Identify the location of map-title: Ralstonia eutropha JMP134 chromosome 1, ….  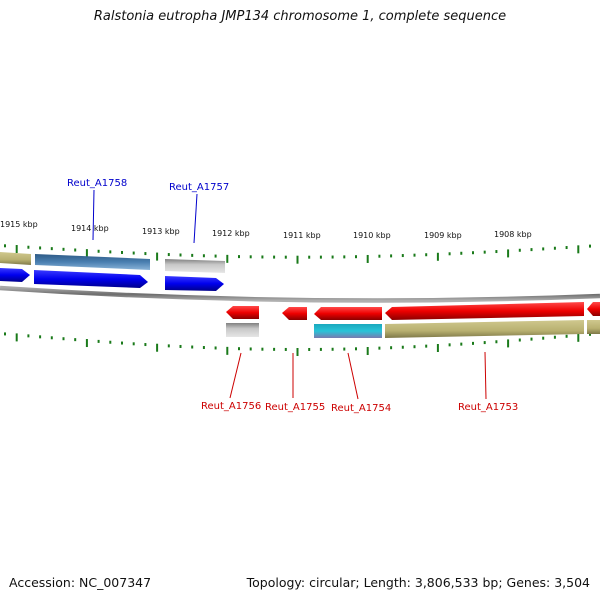
(300, 16).